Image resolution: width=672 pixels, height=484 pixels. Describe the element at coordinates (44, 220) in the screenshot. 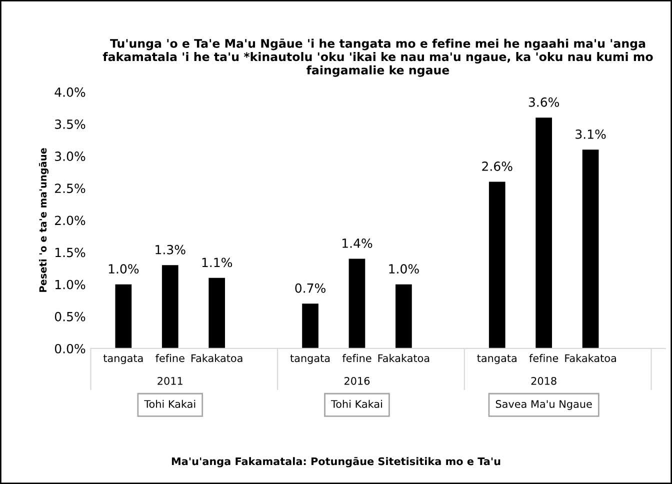

I see `y-axis-title: Peseti 'o e ta'e ma'ungāue` at that location.